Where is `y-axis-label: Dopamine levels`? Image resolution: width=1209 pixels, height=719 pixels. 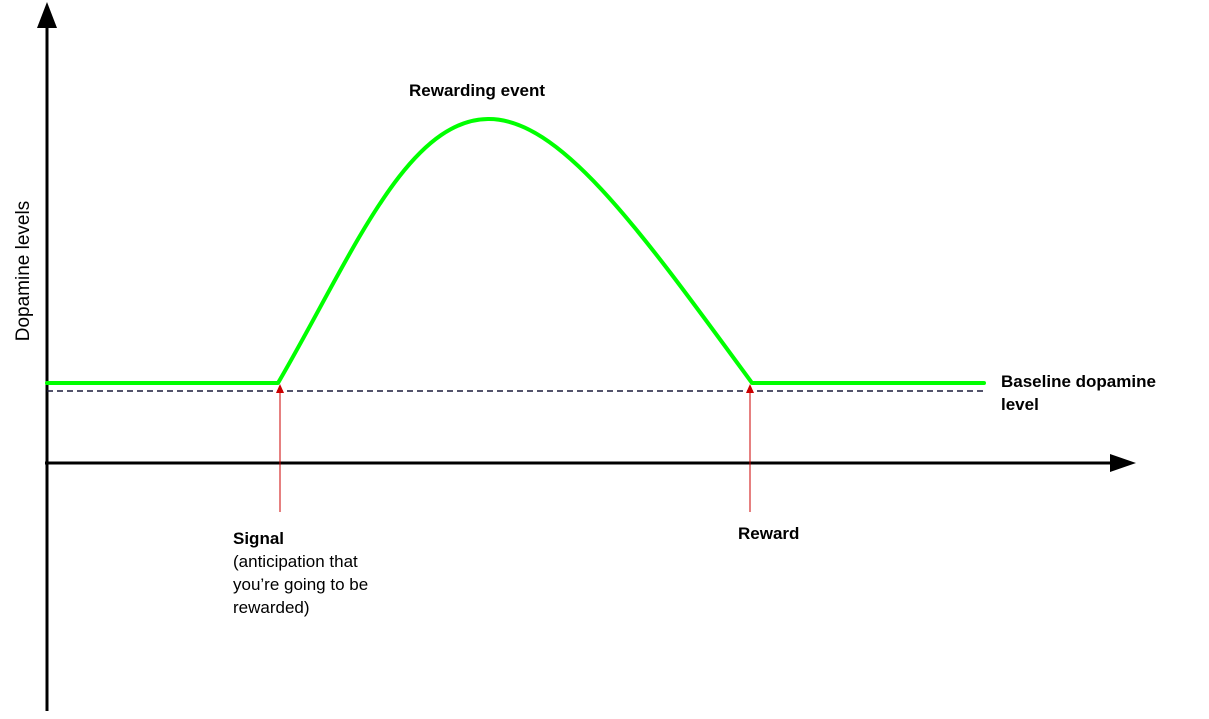
y-axis-label: Dopamine levels is located at coordinates (23, 271).